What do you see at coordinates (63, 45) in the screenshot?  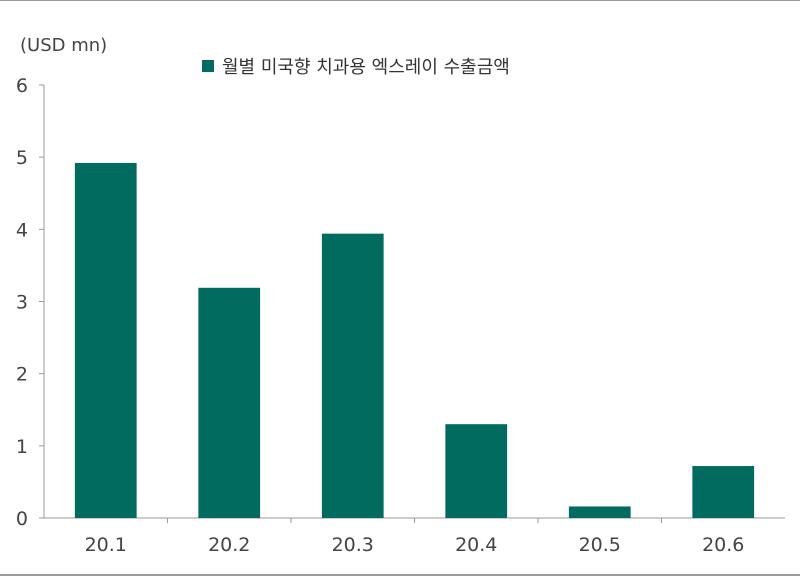 I see `y-axis-unit-label: (USD mn)` at bounding box center [63, 45].